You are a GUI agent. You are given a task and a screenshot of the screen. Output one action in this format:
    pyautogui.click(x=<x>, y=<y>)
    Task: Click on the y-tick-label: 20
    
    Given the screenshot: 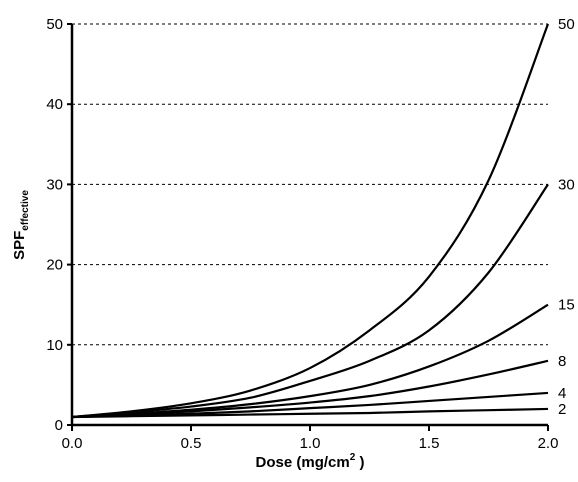 What is the action you would take?
    pyautogui.click(x=54, y=265)
    